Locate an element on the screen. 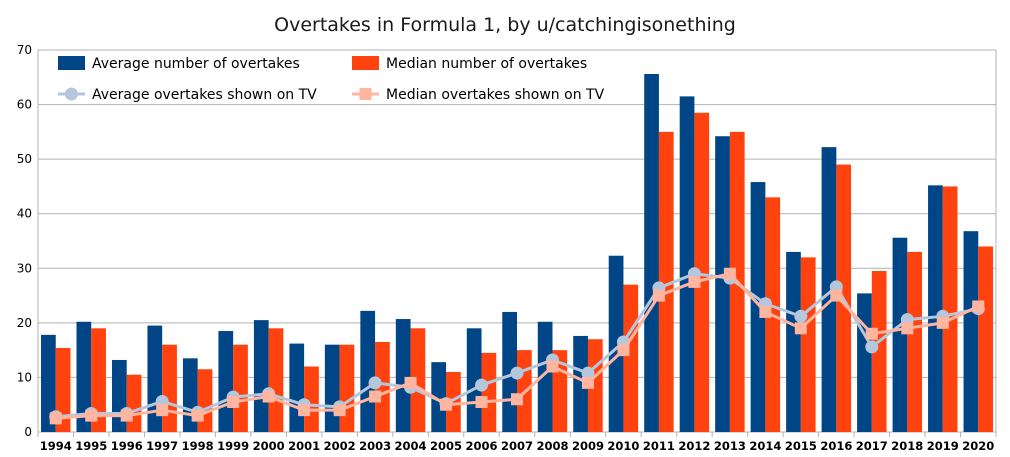  x-tick-label: 2016 is located at coordinates (836, 446).